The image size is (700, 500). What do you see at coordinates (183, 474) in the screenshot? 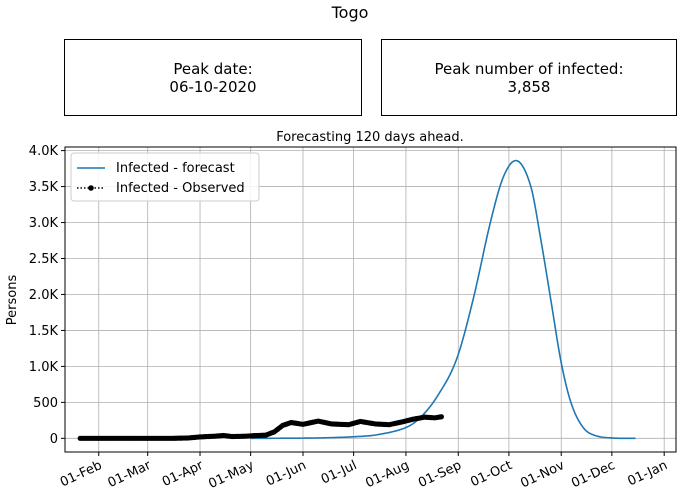
I see `x-tick-label: 01-Apr` at bounding box center [183, 474].